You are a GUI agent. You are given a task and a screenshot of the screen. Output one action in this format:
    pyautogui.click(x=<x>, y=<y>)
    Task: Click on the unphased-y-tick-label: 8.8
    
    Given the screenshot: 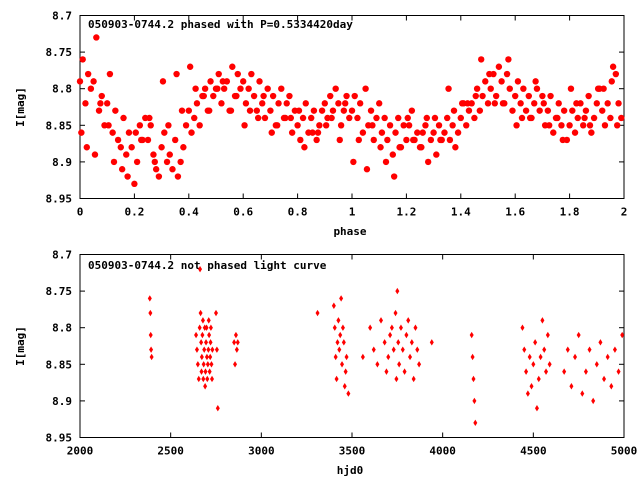 What is the action you would take?
    pyautogui.click(x=62, y=328)
    